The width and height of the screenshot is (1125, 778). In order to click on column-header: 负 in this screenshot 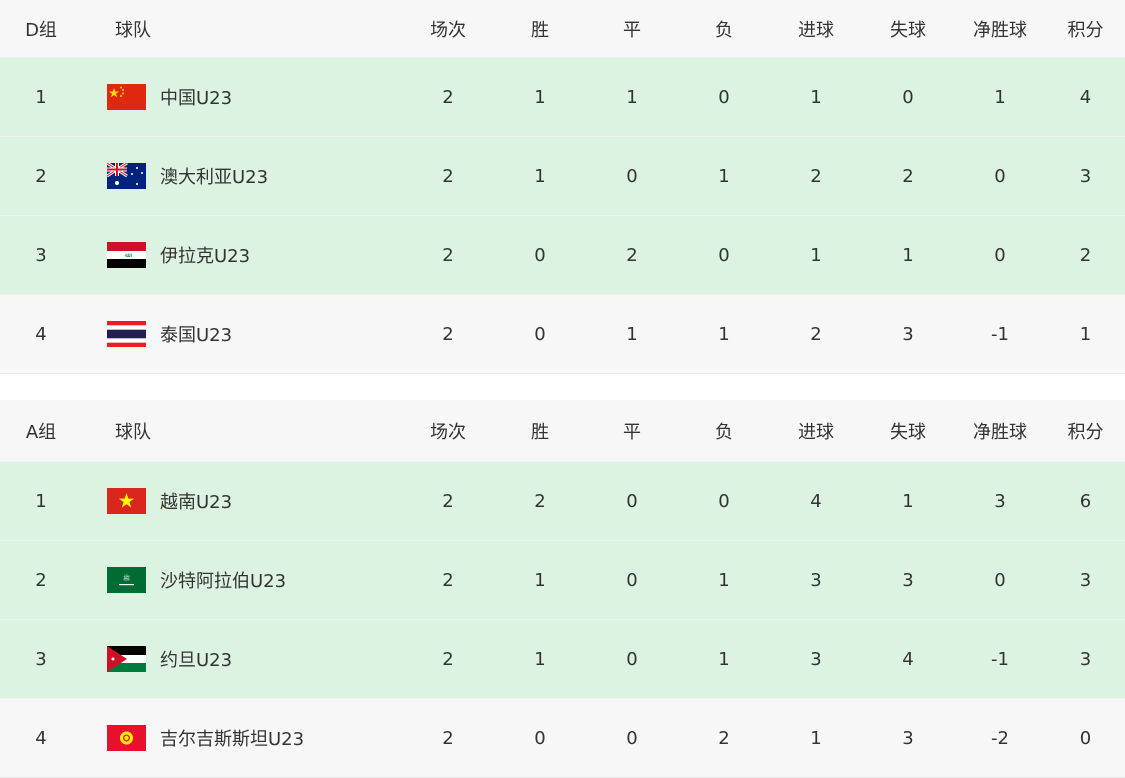, I will do `click(724, 432)`.